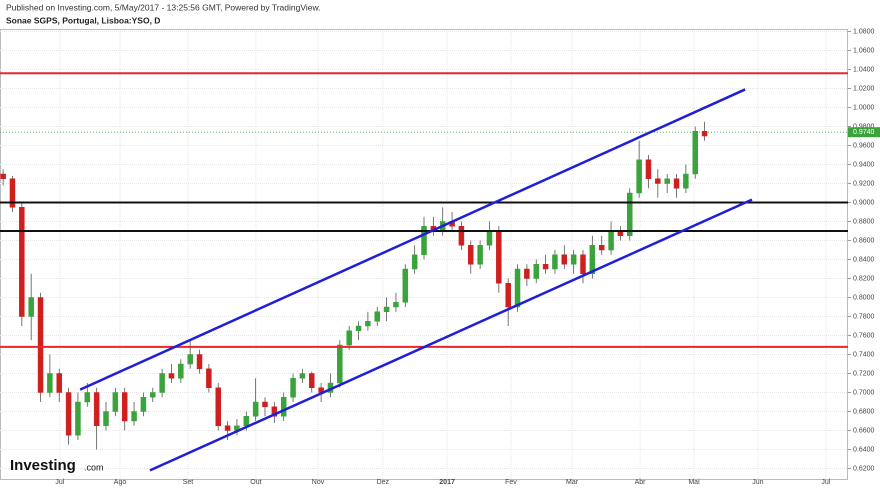 Image resolution: width=880 pixels, height=488 pixels. What do you see at coordinates (864, 278) in the screenshot?
I see `y-tick-label: 0.8200` at bounding box center [864, 278].